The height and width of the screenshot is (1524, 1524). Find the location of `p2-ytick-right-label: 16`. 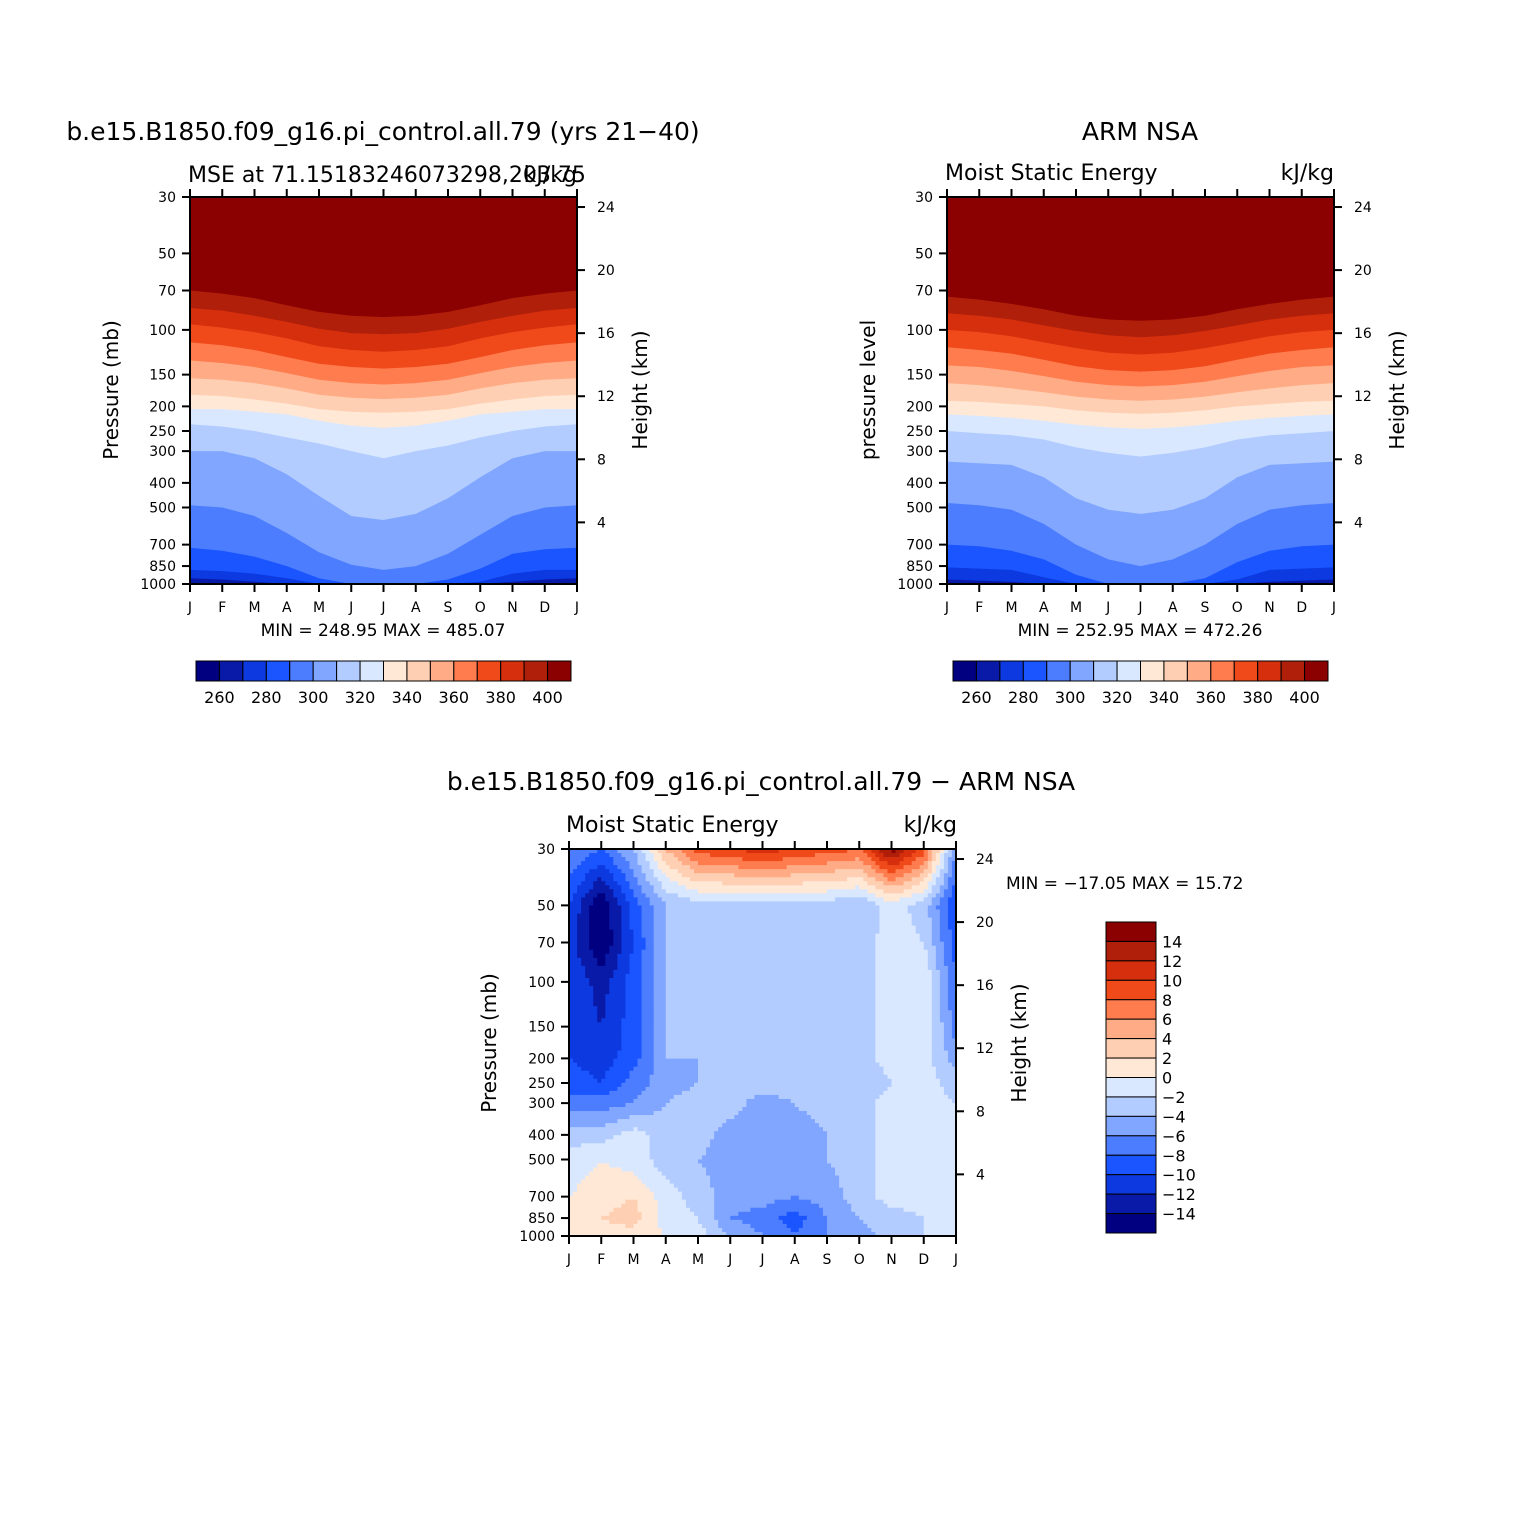

p2-ytick-right-label: 16 is located at coordinates (1363, 334).